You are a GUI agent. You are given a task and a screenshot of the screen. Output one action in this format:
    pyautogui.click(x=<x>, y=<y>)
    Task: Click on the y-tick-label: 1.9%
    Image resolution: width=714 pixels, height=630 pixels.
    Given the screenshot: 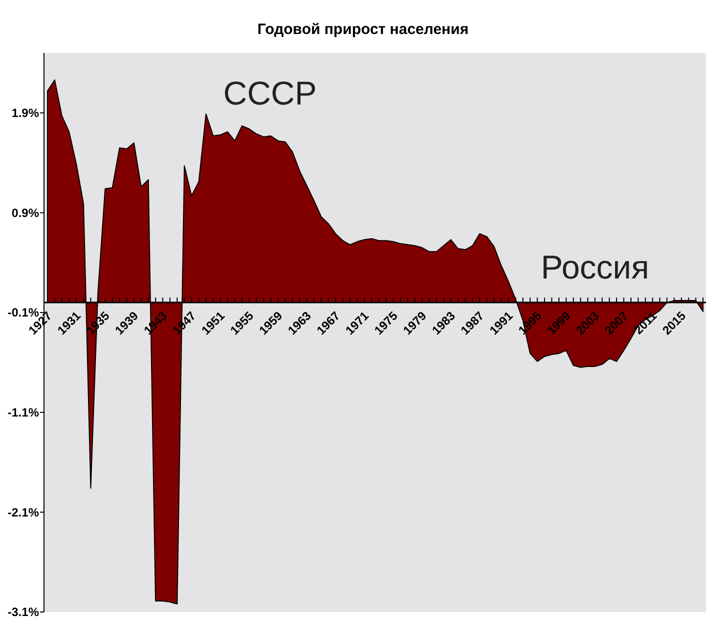 What is the action you would take?
    pyautogui.click(x=26, y=113)
    